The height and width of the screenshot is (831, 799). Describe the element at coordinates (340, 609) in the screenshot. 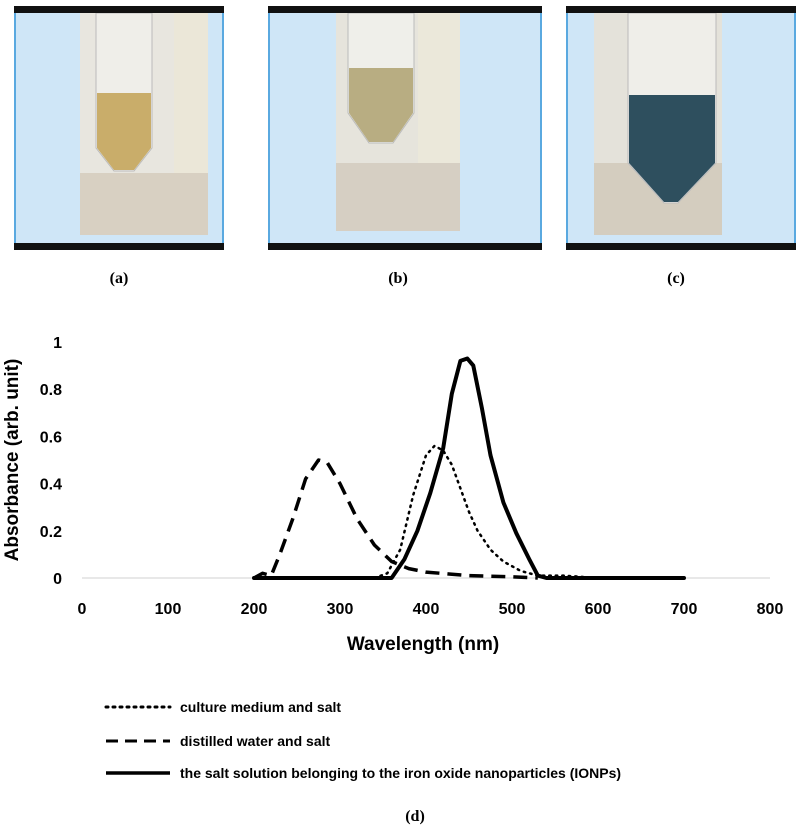

I see `x-tick-label: 300` at that location.